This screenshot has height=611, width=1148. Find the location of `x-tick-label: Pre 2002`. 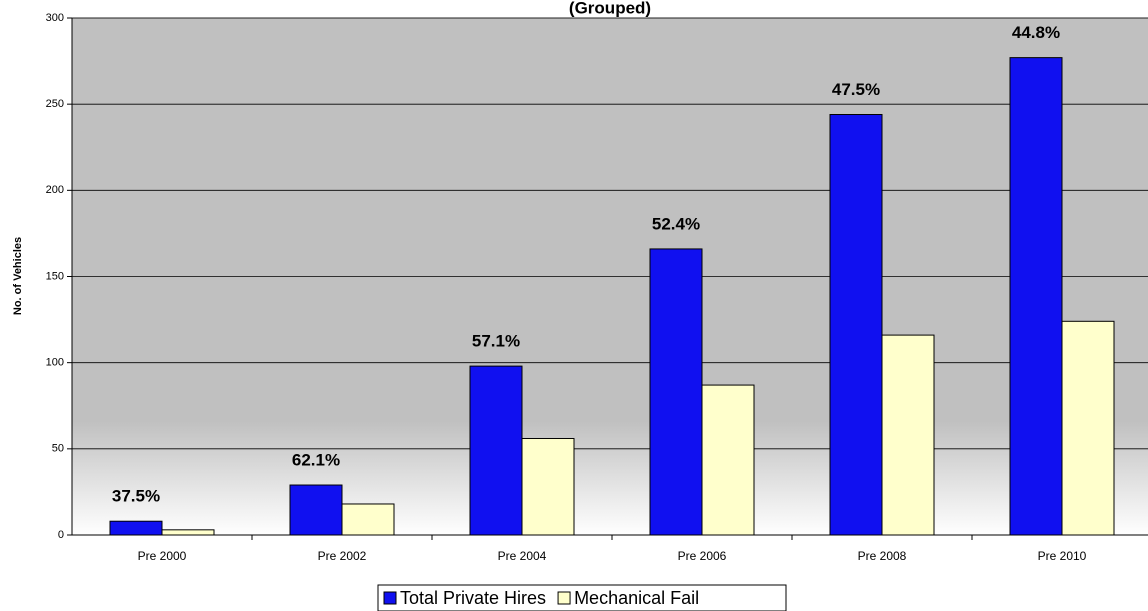

x-tick-label: Pre 2002 is located at coordinates (342, 556).